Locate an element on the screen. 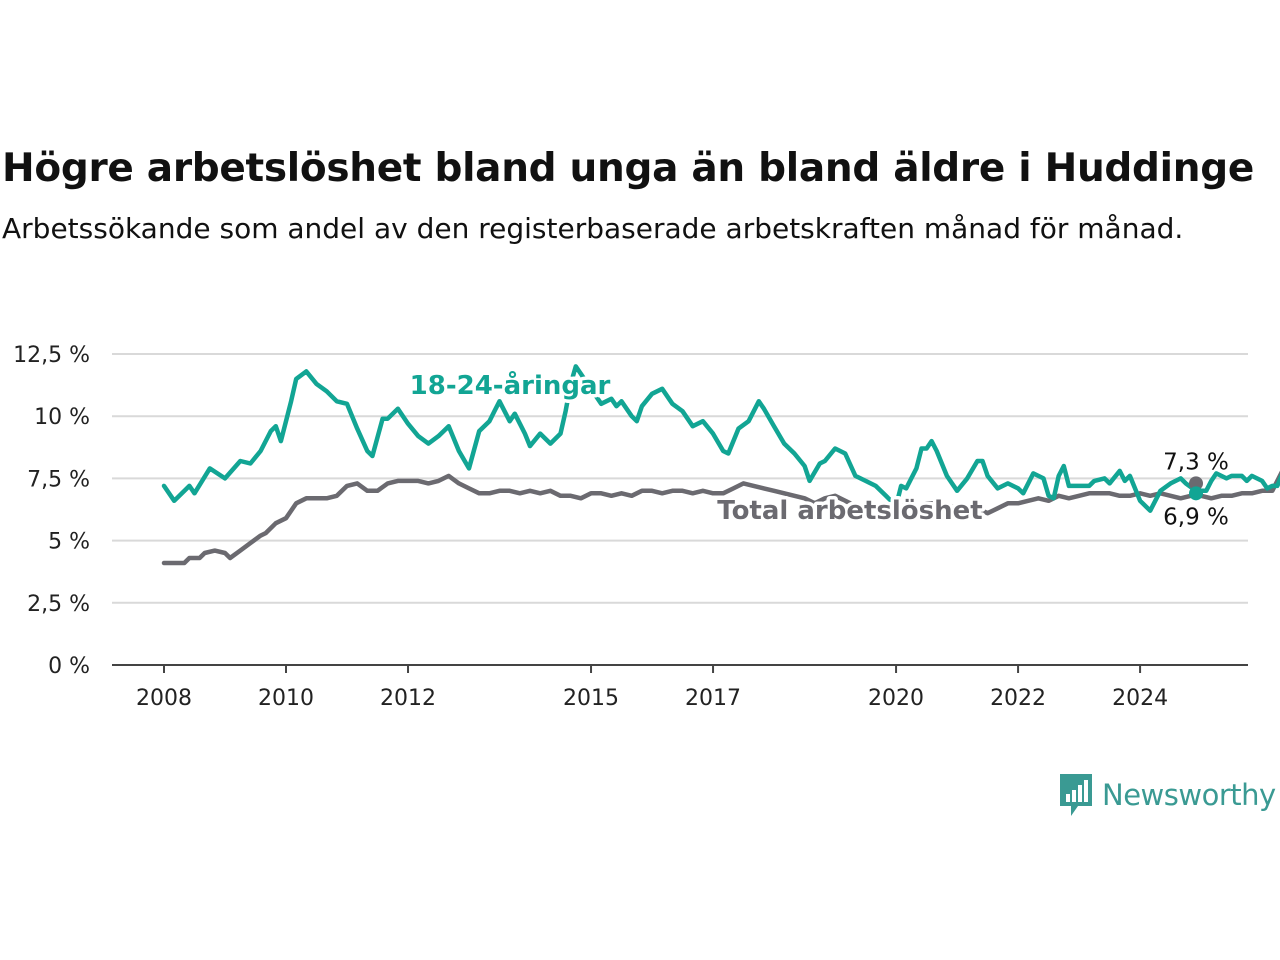 This screenshot has width=1280, height=960. y-tick-label: 2,5 % is located at coordinates (58, 604).